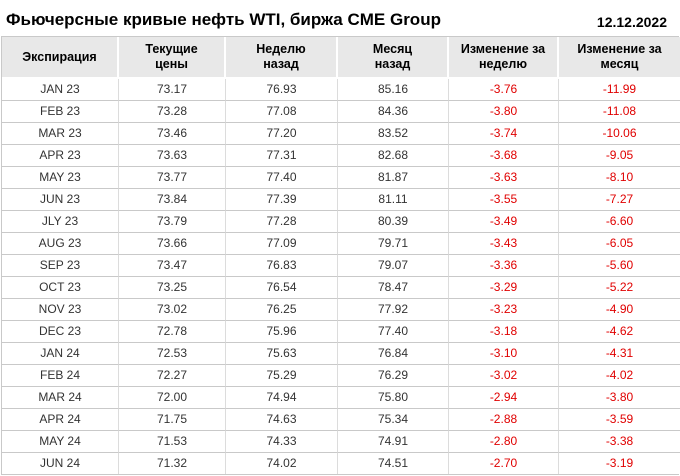  I want to click on change-week-cell: -3.02, so click(504, 376).